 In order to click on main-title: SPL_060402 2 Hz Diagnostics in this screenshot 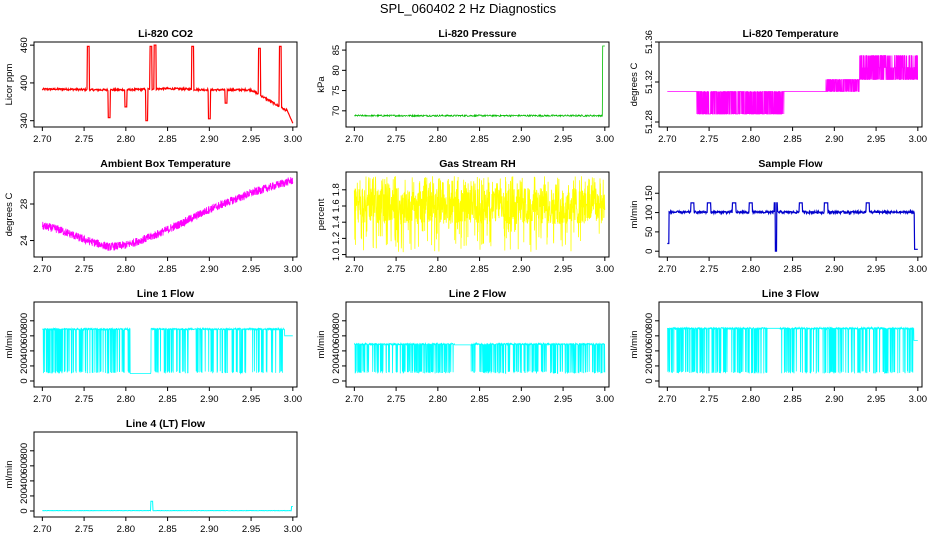, I will do `click(468, 8)`.